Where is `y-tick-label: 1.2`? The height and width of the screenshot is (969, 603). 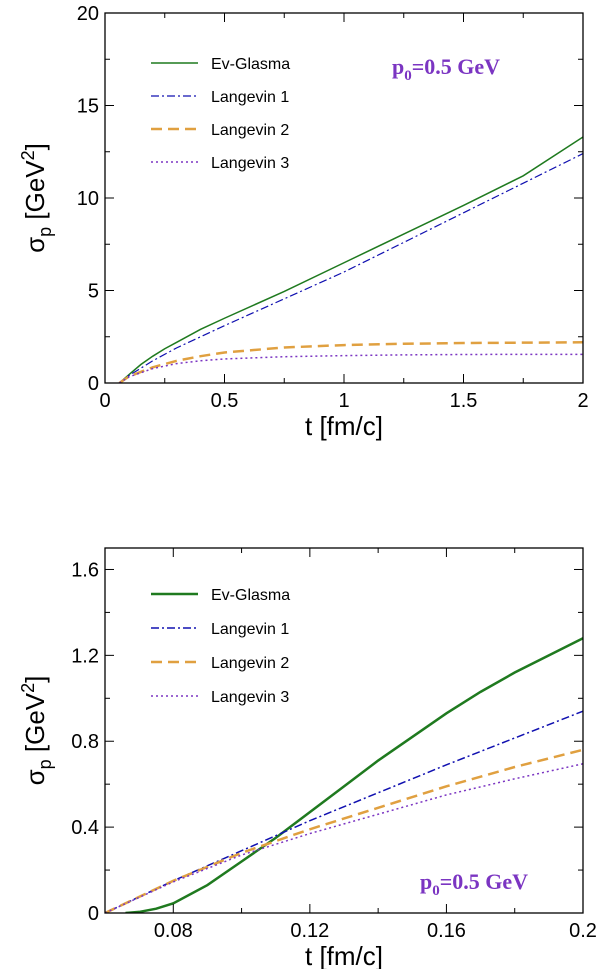
y-tick-label: 1.2 is located at coordinates (85, 656).